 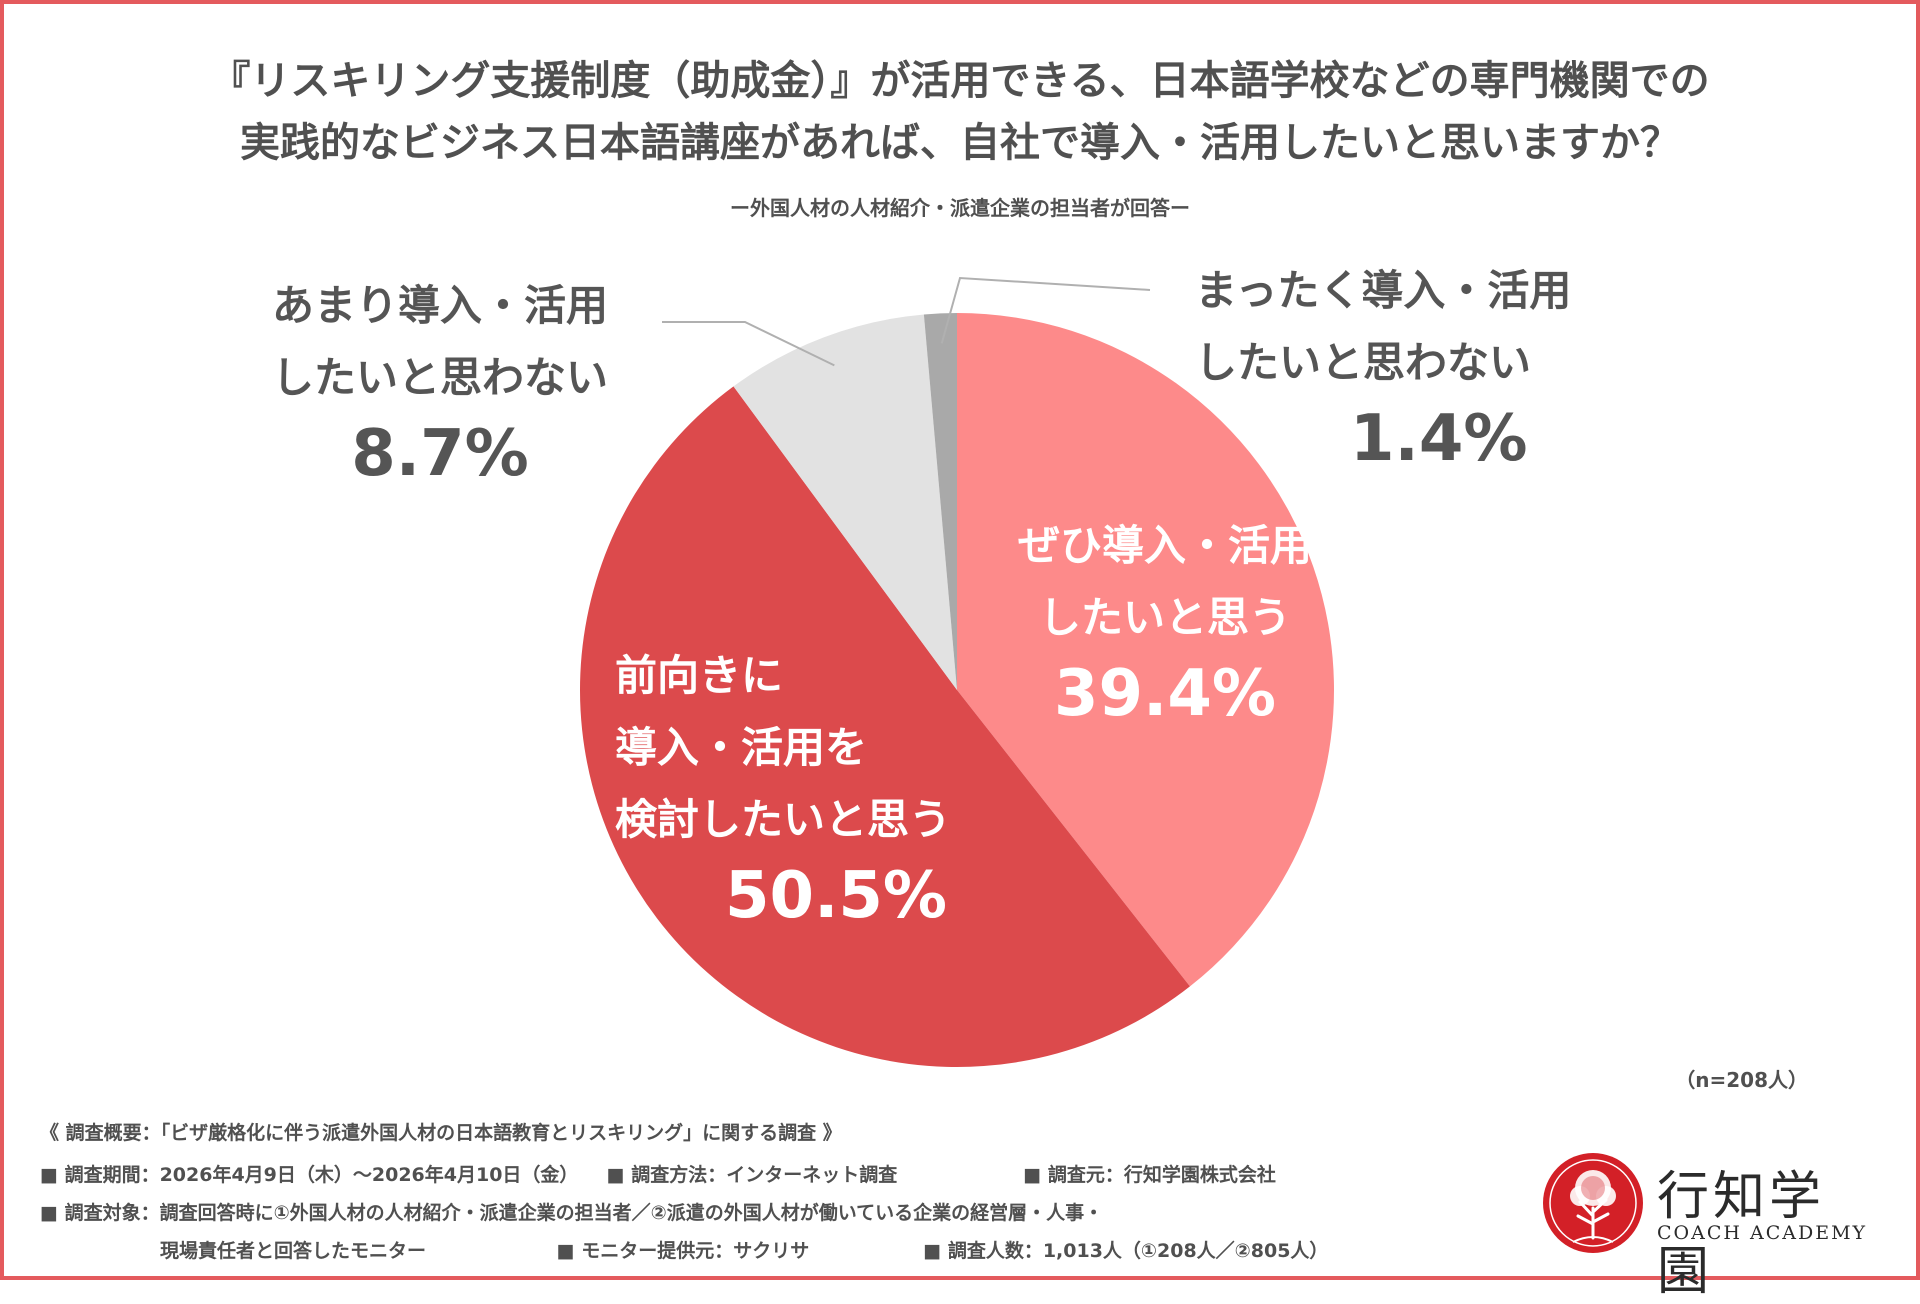 I want to click on chart-title-line1: 『リスキリング支援制度（助成金）』が活用できる、日本語学校などの専門機関での, so click(x=960, y=81).